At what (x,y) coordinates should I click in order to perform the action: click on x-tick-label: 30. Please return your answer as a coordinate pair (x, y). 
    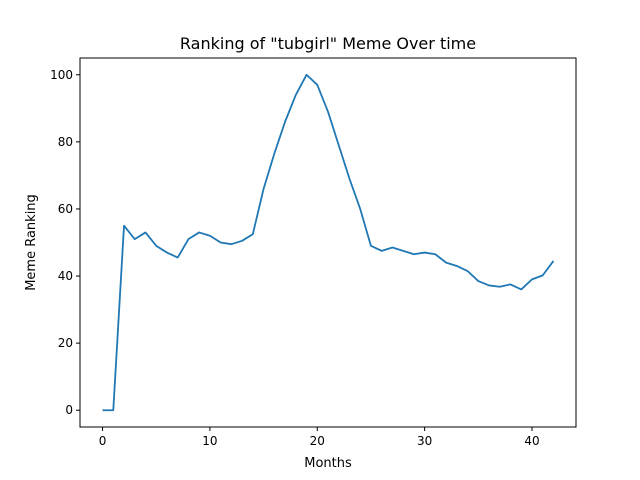
    Looking at the image, I should click on (424, 441).